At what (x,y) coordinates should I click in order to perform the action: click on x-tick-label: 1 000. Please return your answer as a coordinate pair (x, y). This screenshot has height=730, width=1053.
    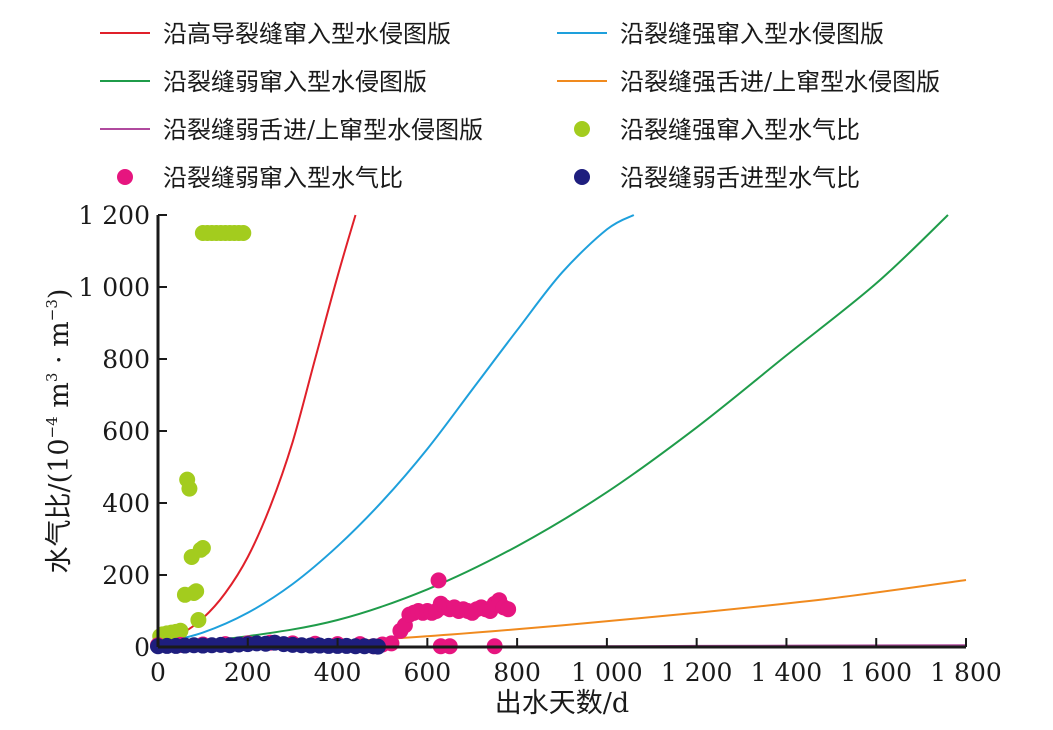
    Looking at the image, I should click on (607, 672).